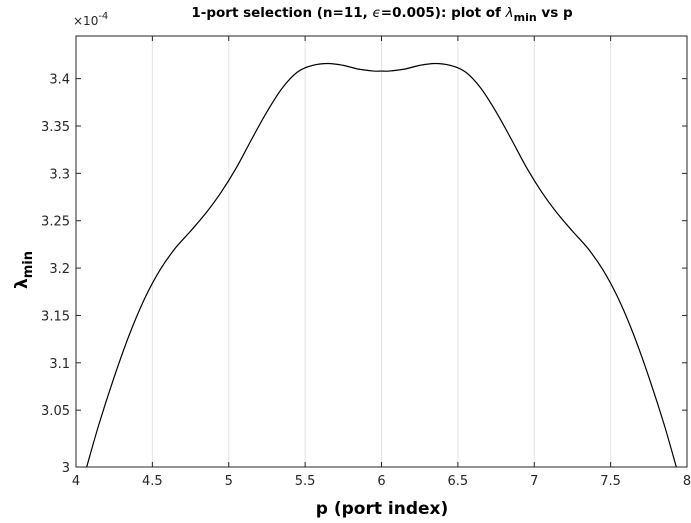 Image resolution: width=691 pixels, height=523 pixels. What do you see at coordinates (610, 481) in the screenshot?
I see `x-tick-label: 7.5` at bounding box center [610, 481].